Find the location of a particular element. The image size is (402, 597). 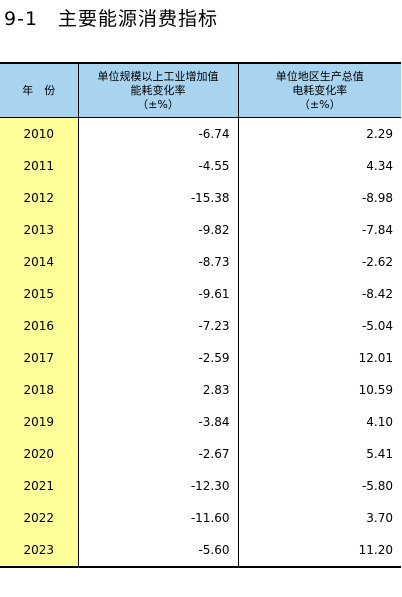

year-cell: 2010 is located at coordinates (39, 133).